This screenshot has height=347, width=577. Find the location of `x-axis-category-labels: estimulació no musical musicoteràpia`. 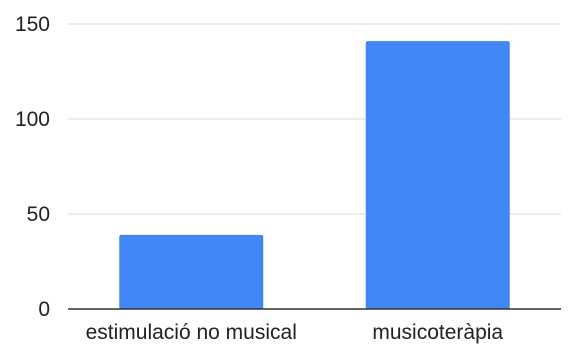

x-axis-category-labels: estimulació no musical musicoteràpia is located at coordinates (295, 332).